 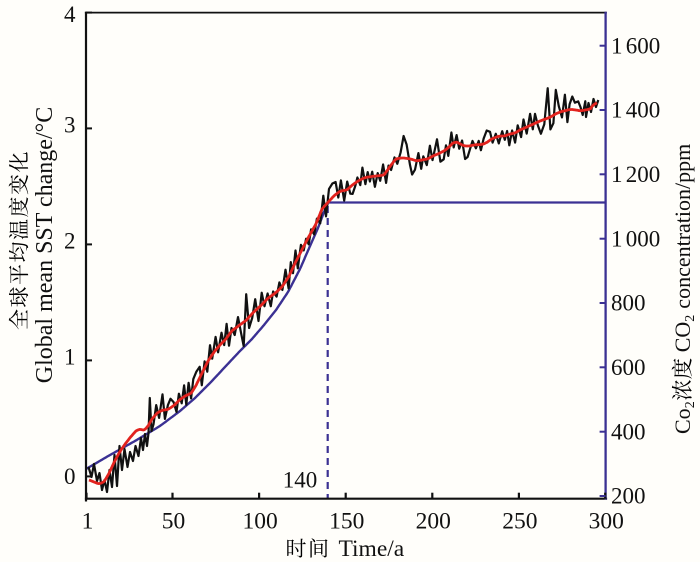 What do you see at coordinates (70, 125) in the screenshot?
I see `svg-text: 3` at bounding box center [70, 125].